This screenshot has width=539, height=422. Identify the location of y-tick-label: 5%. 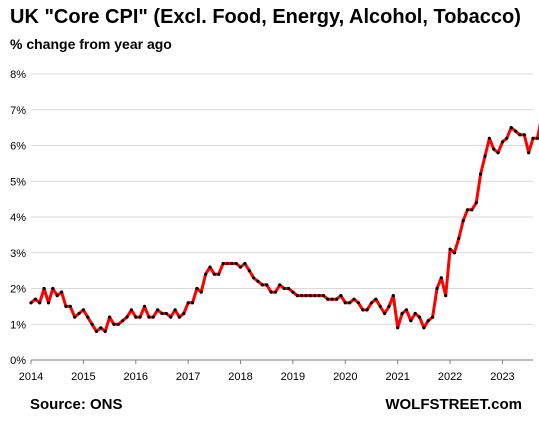
(18, 182).